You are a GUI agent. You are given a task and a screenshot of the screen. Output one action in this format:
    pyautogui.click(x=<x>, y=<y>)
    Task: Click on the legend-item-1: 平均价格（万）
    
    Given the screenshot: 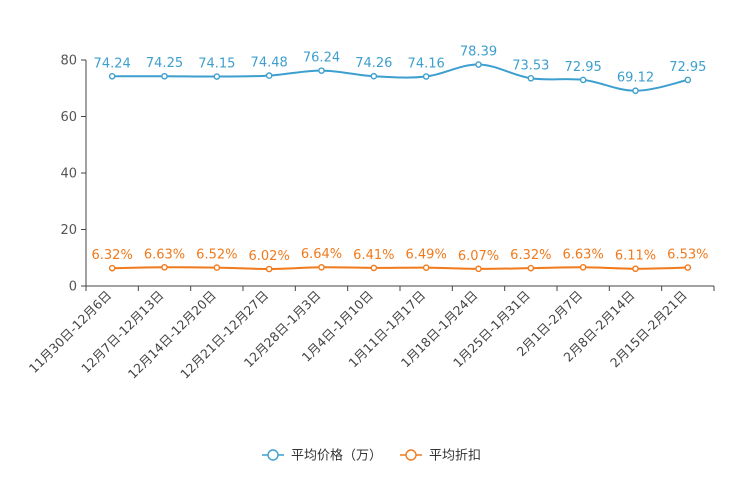 What is the action you would take?
    pyautogui.click(x=322, y=456)
    